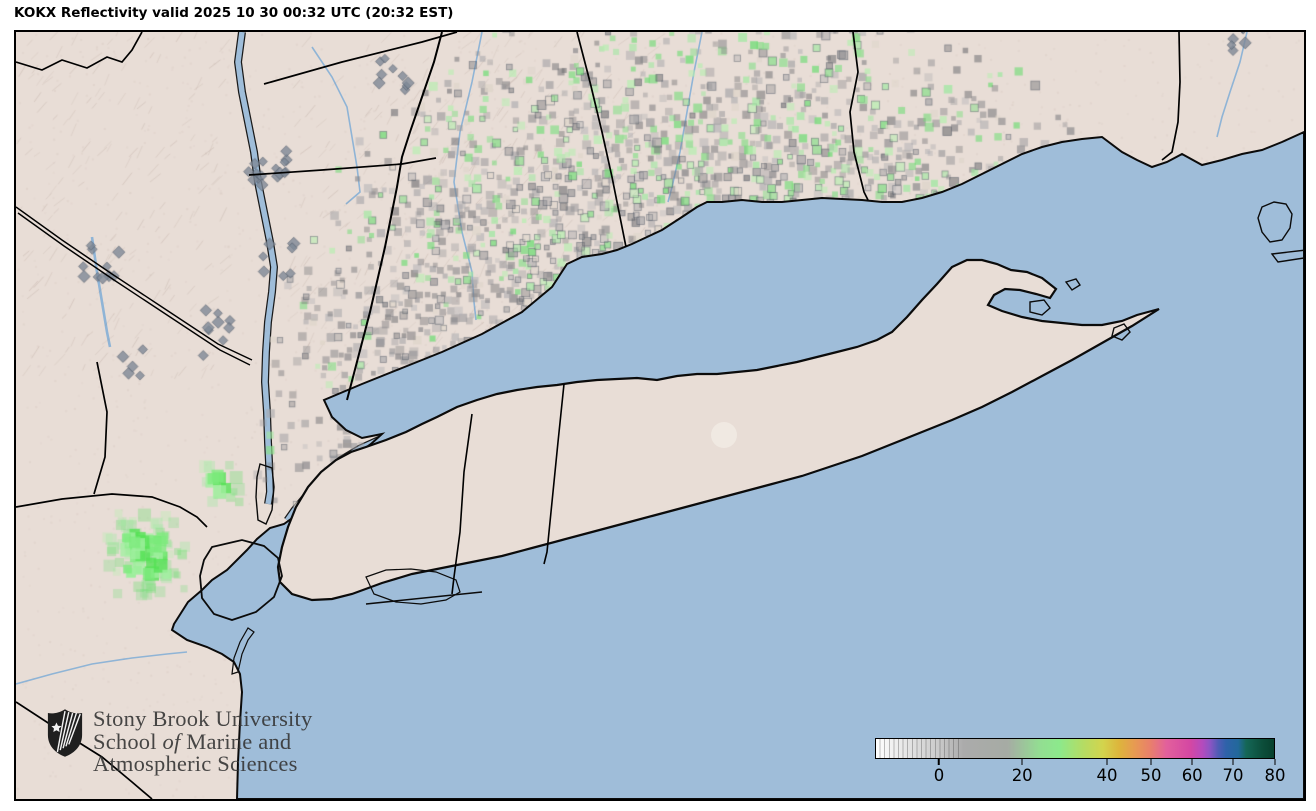 This screenshot has height=811, width=1316. What do you see at coordinates (203, 718) in the screenshot?
I see `logo-line-1: Stony Brook University` at bounding box center [203, 718].